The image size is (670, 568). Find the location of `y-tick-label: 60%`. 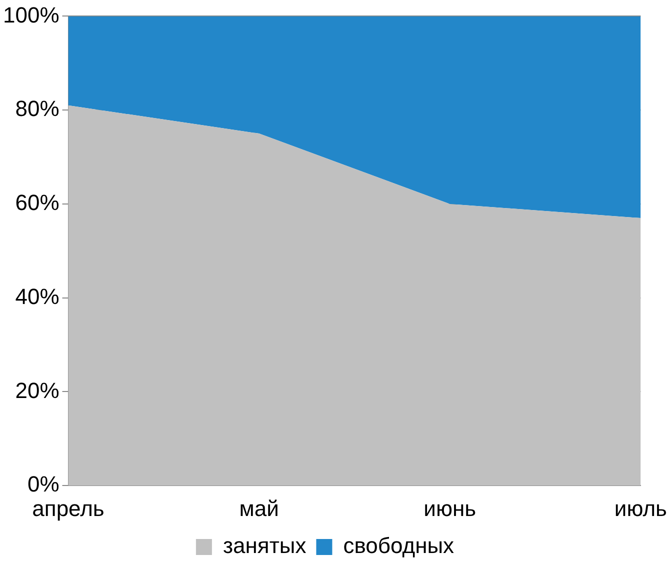

y-tick-label: 60% is located at coordinates (37, 203).